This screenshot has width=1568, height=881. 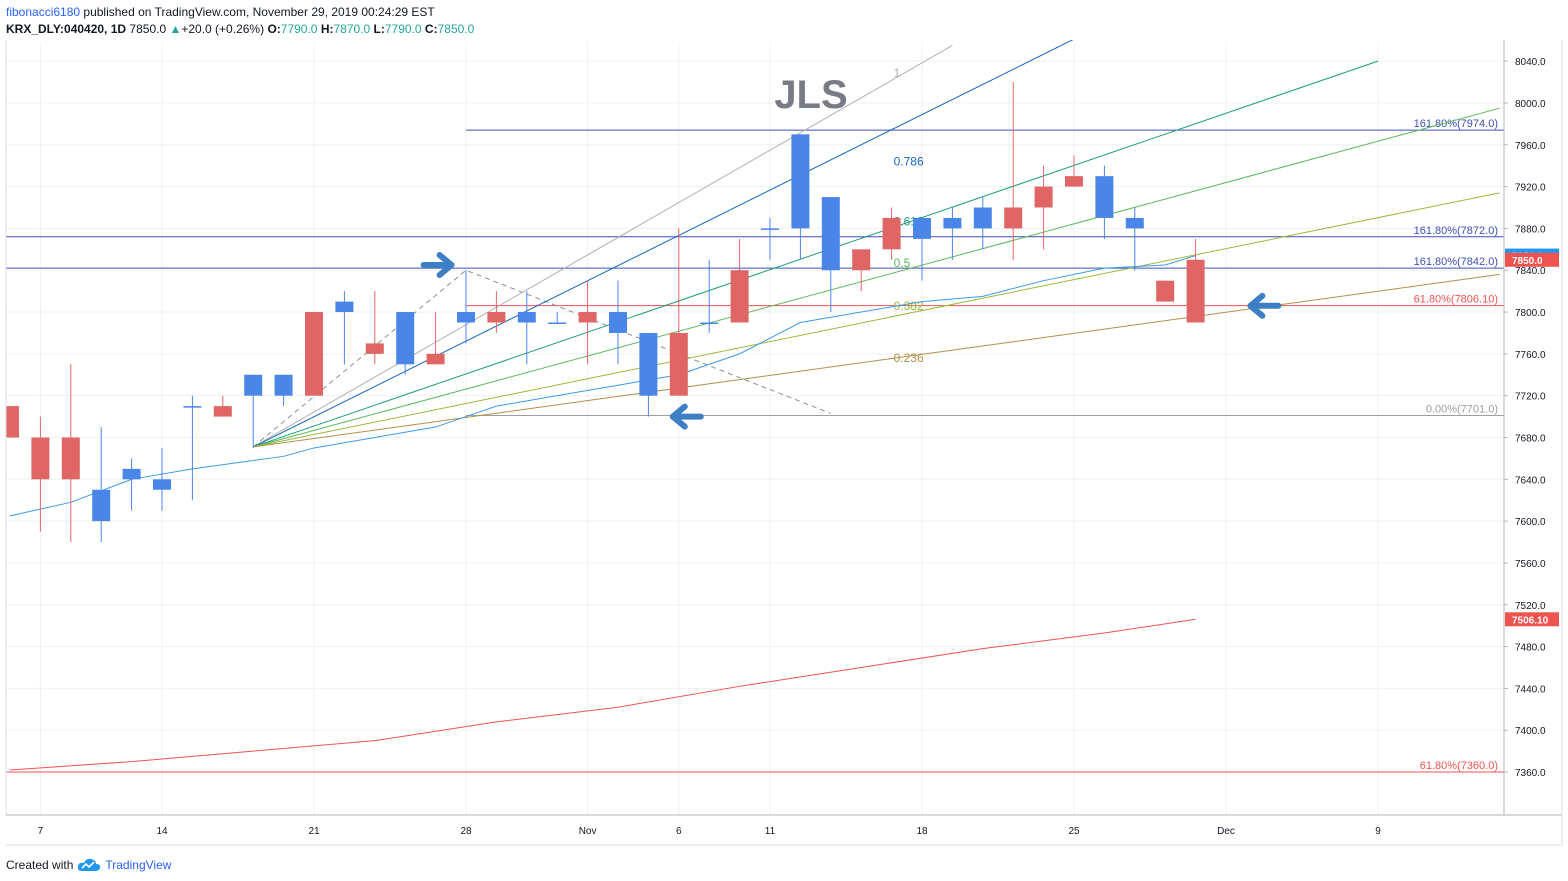 What do you see at coordinates (40, 865) in the screenshot?
I see `created-with-text: Created with` at bounding box center [40, 865].